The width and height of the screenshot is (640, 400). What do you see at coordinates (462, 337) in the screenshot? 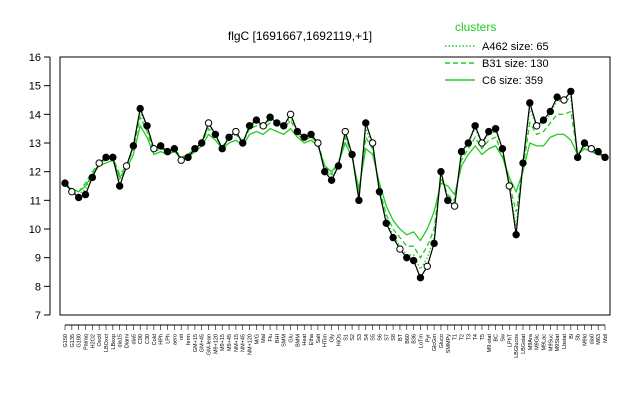
I see `x-tick-label: T2` at bounding box center [462, 337].